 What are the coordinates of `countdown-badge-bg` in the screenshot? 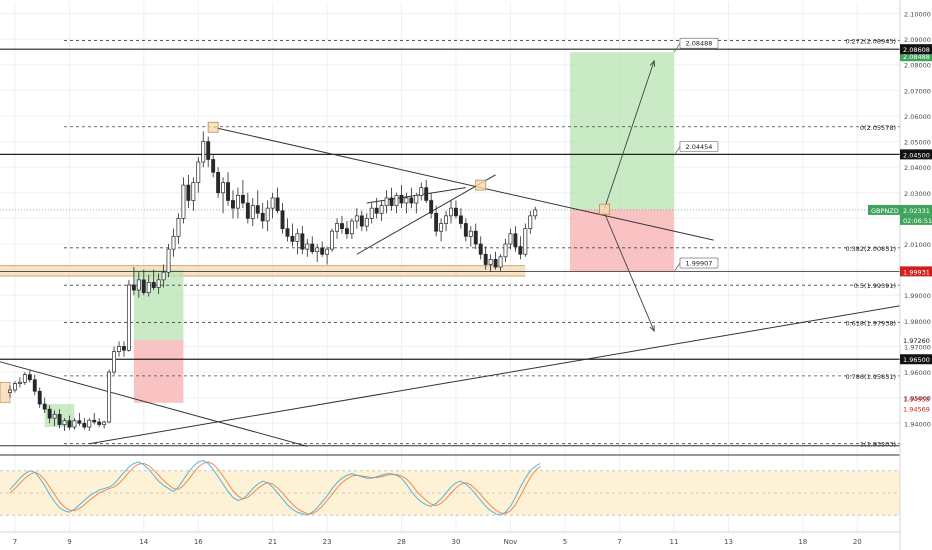 It's located at (916, 219).